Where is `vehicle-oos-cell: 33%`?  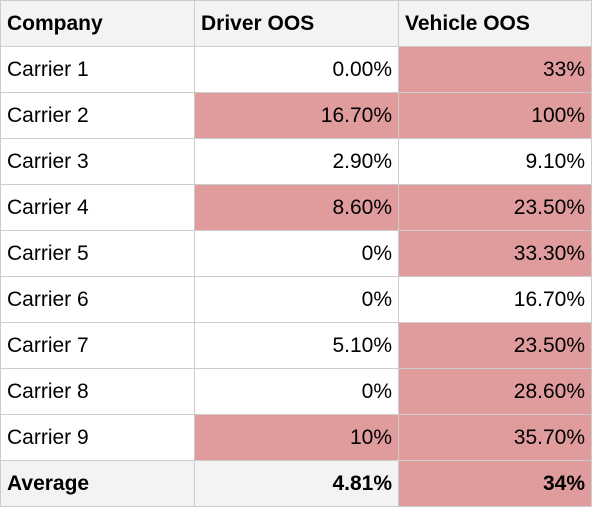 vehicle-oos-cell: 33% is located at coordinates (495, 69).